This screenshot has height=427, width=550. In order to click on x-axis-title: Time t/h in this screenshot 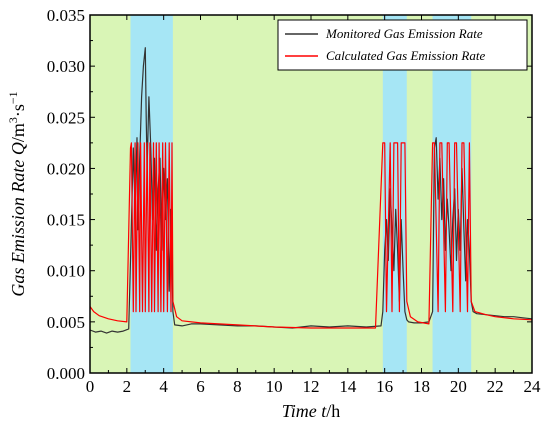, I will do `click(311, 411)`.